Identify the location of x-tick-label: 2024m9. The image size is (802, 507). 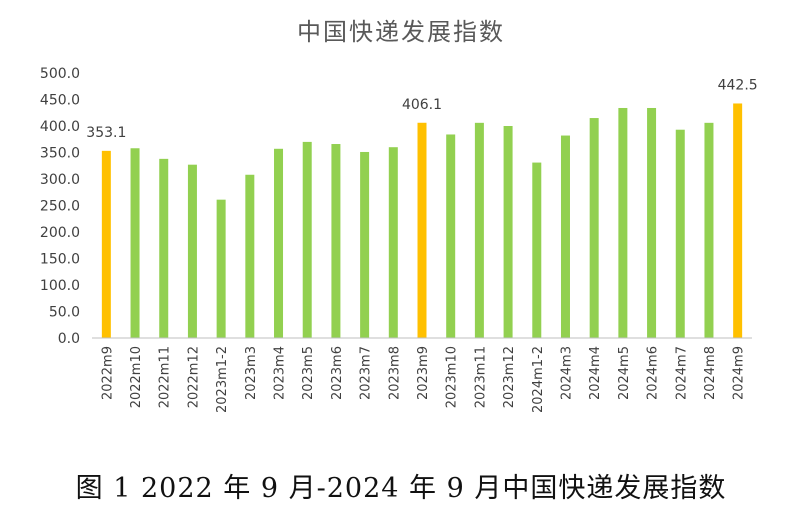
(739, 373).